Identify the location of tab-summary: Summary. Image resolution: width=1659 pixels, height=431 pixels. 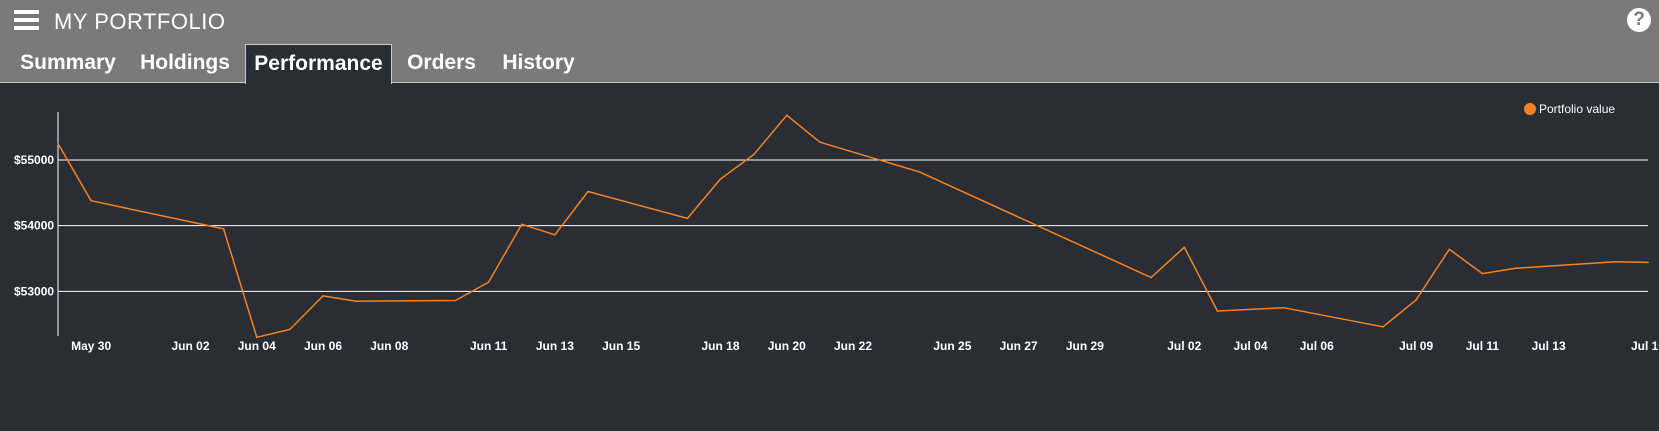
(68, 62).